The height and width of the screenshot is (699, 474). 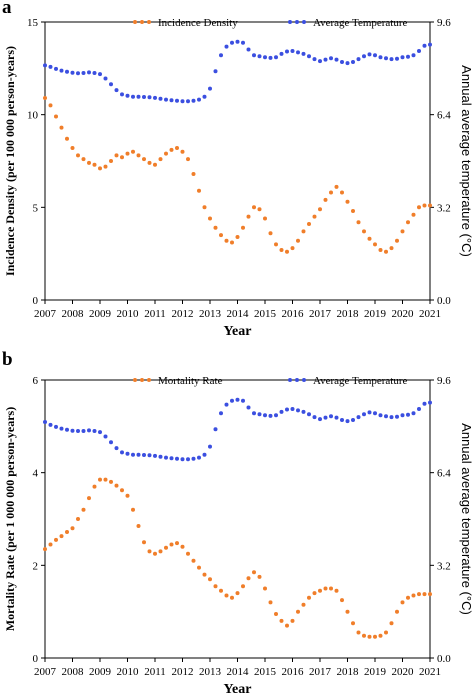 I want to click on y-tick-label: 4, so click(x=36, y=474).